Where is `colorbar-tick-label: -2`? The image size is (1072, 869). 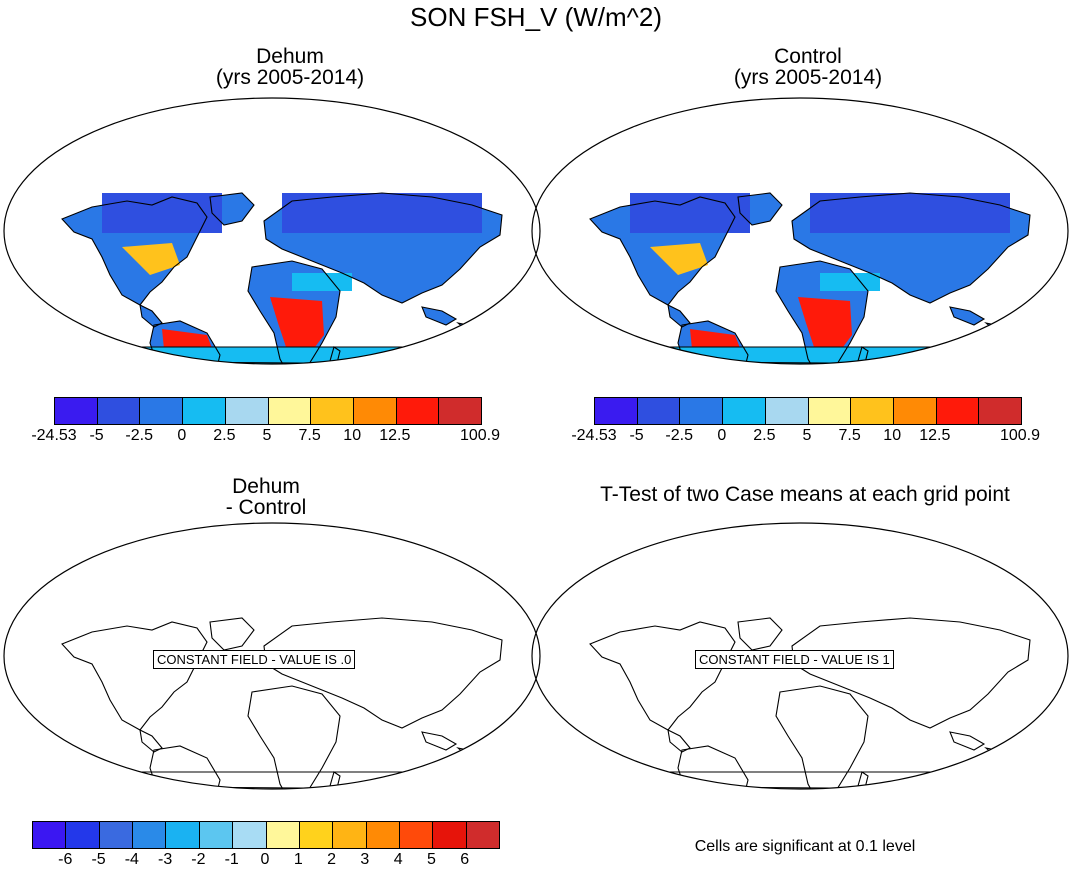 colorbar-tick-label: -2 is located at coordinates (198, 859).